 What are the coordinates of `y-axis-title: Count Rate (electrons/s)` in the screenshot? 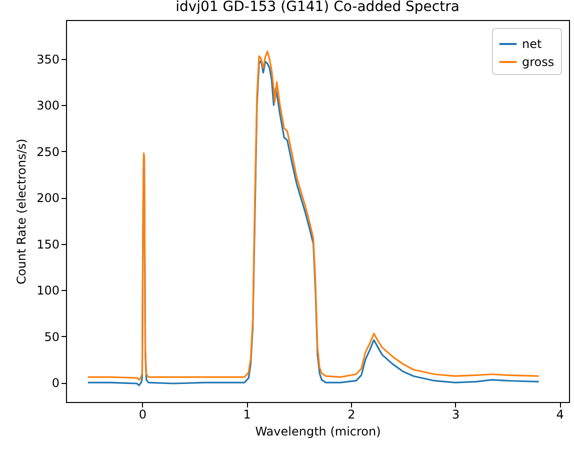 It's located at (21, 211).